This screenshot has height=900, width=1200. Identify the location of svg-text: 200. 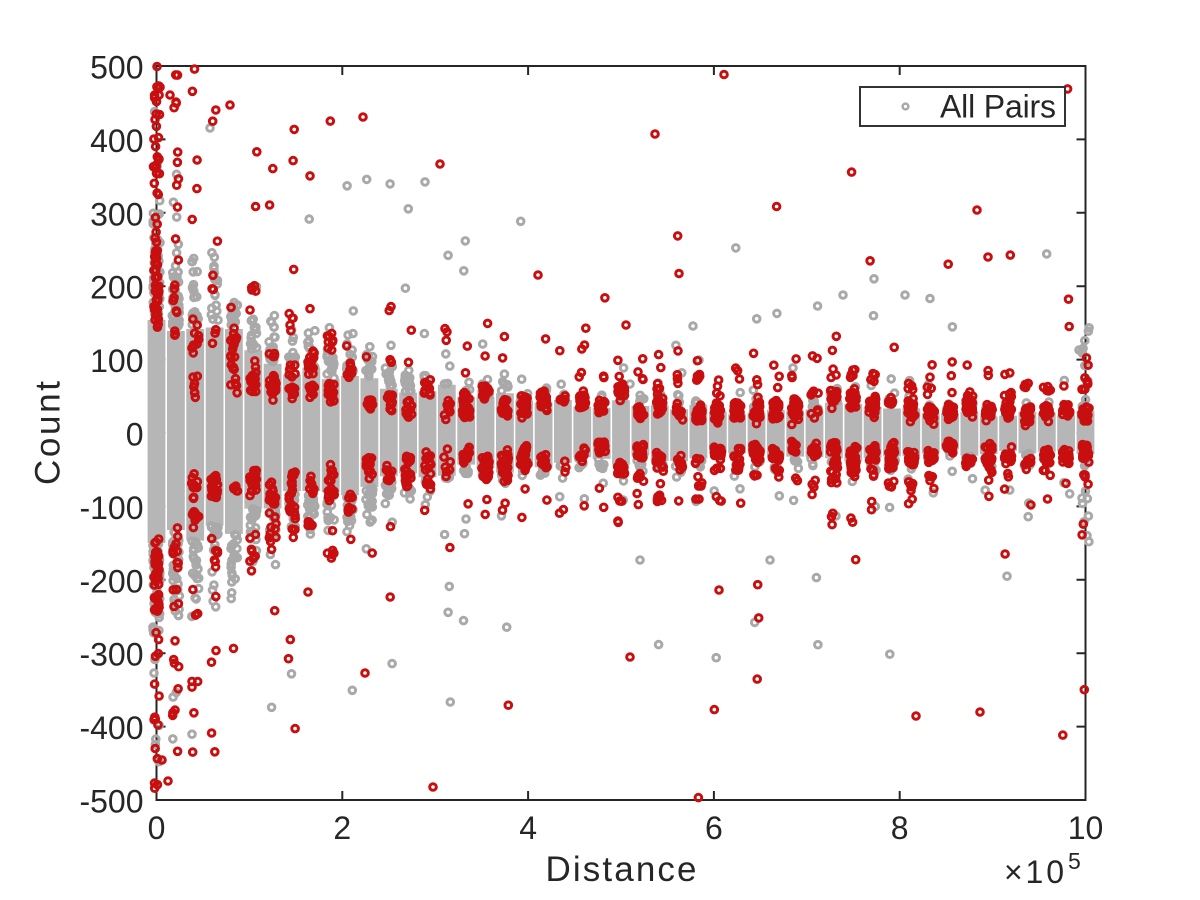
(116, 288).